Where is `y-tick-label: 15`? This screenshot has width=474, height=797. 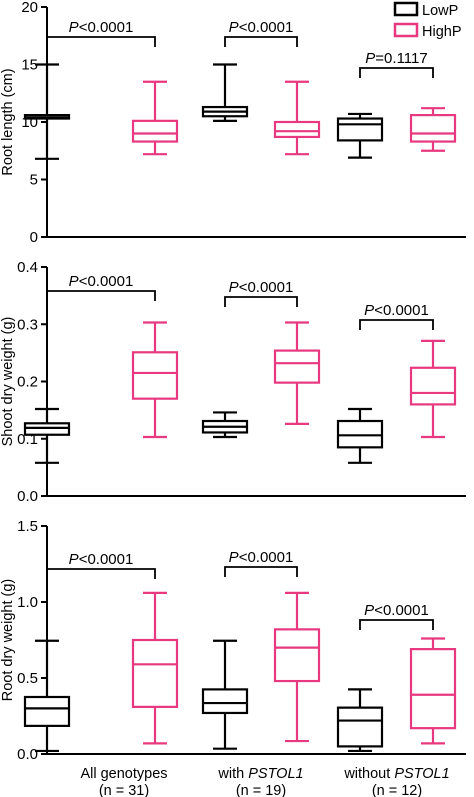
y-tick-label: 15 is located at coordinates (29, 65).